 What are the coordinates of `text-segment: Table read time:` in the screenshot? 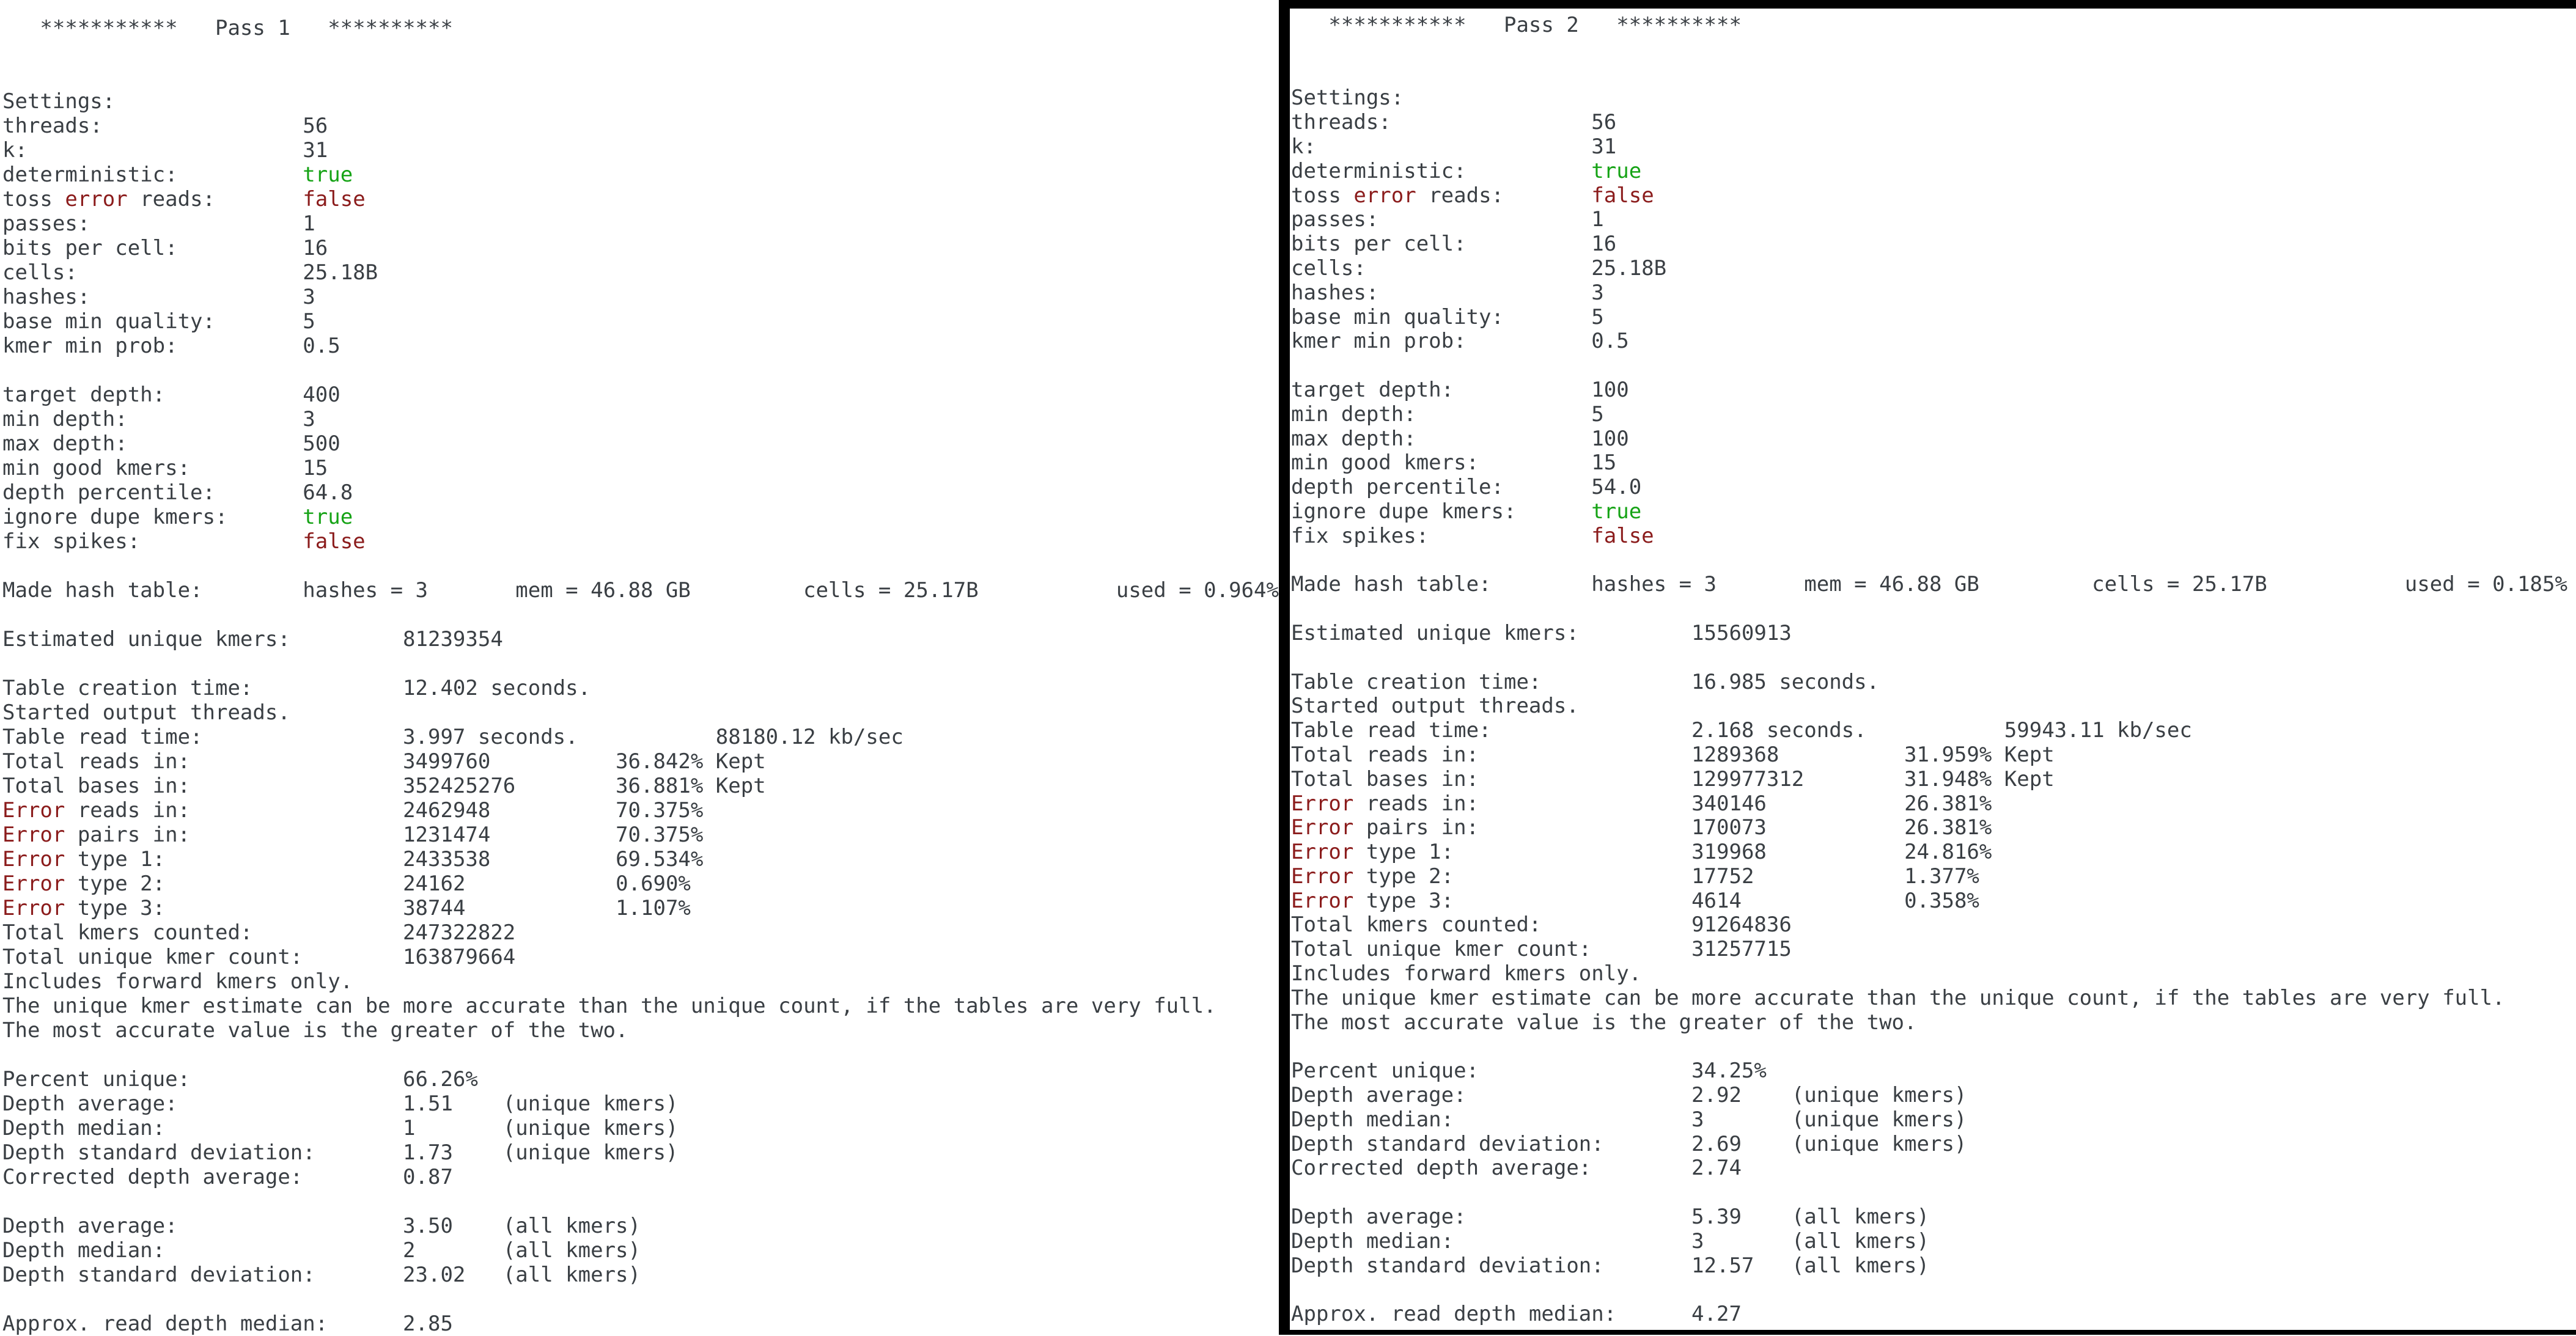 It's located at (1391, 730).